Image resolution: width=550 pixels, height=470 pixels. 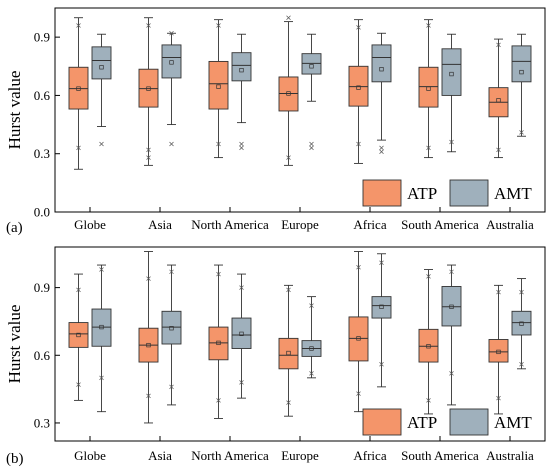 I want to click on panel-label: (a), so click(x=14, y=228).